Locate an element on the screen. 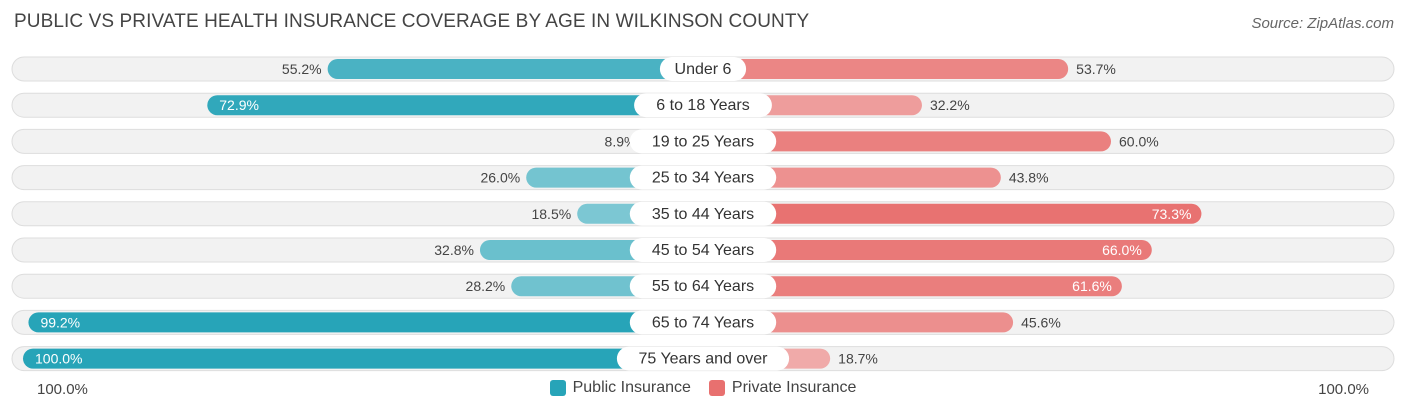  legend: Public Insurance Private Insurance is located at coordinates (703, 388).